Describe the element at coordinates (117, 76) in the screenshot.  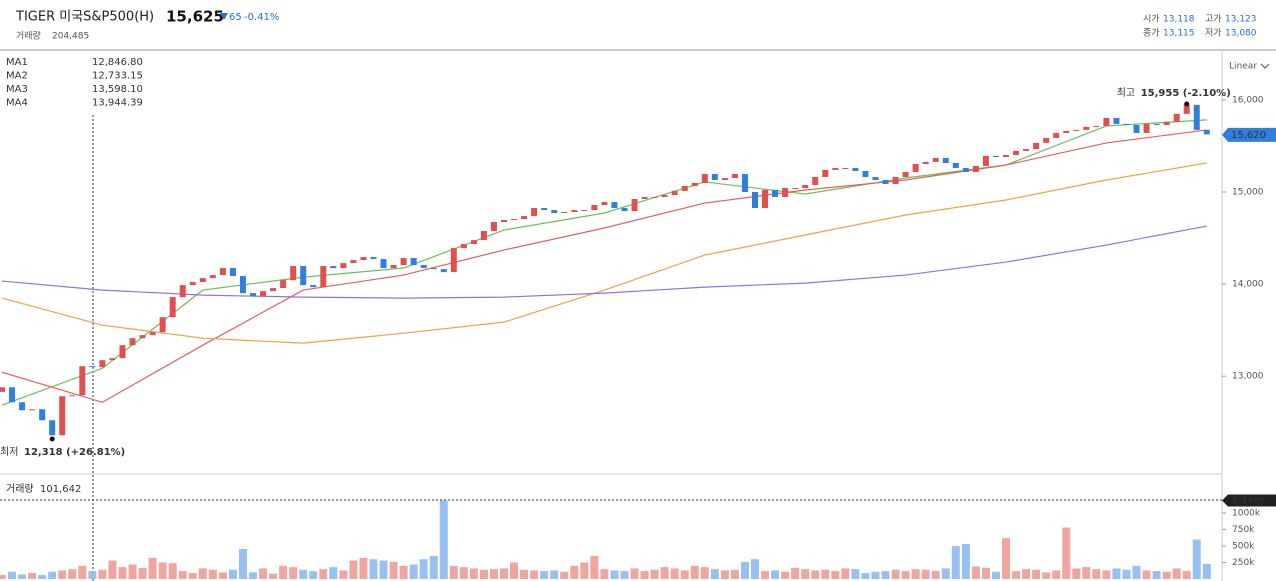
I see `legend-value: 12,733.15` at that location.